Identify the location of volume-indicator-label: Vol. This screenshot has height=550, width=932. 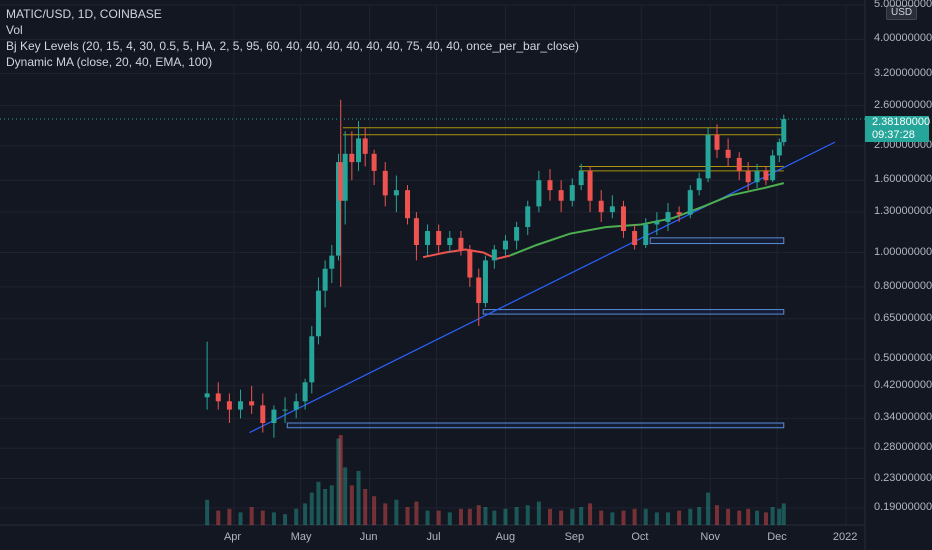
(14, 30).